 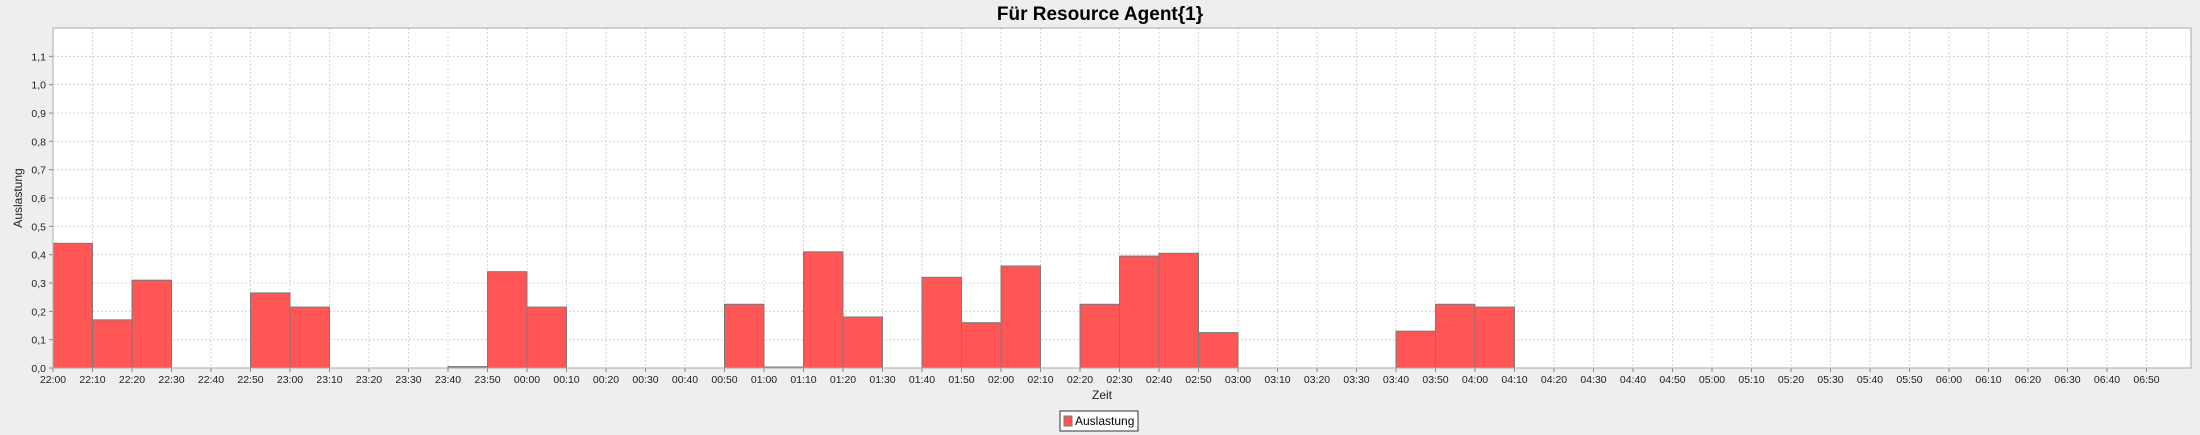 What do you see at coordinates (1870, 380) in the screenshot?
I see `x-tick-label: 05:40` at bounding box center [1870, 380].